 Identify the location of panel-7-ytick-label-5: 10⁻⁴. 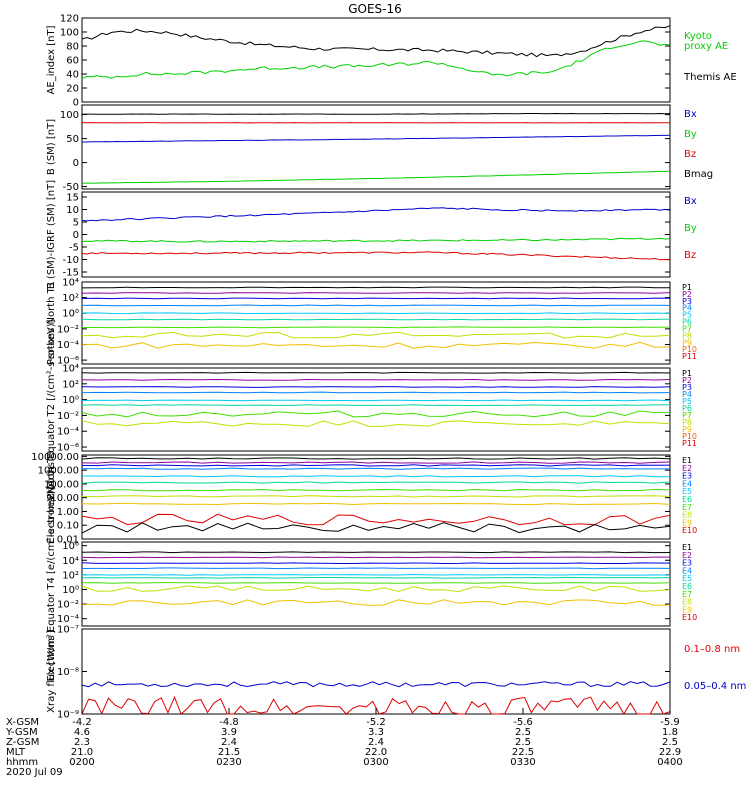
(68, 619).